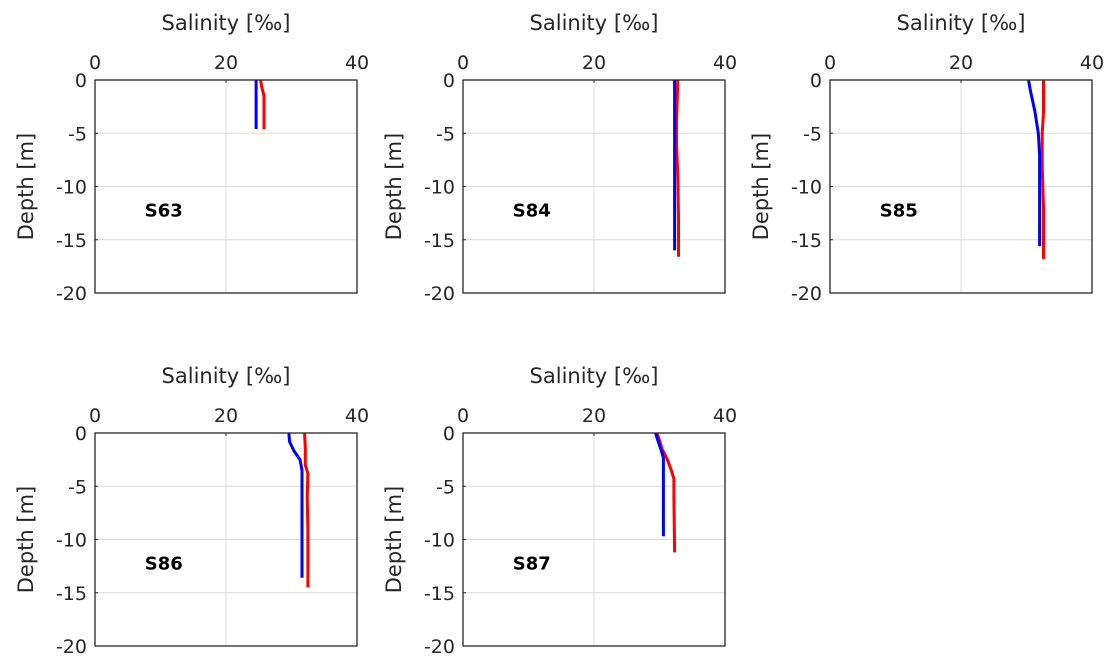 Image resolution: width=1113 pixels, height=659 pixels. I want to click on station-label: S87, so click(532, 563).